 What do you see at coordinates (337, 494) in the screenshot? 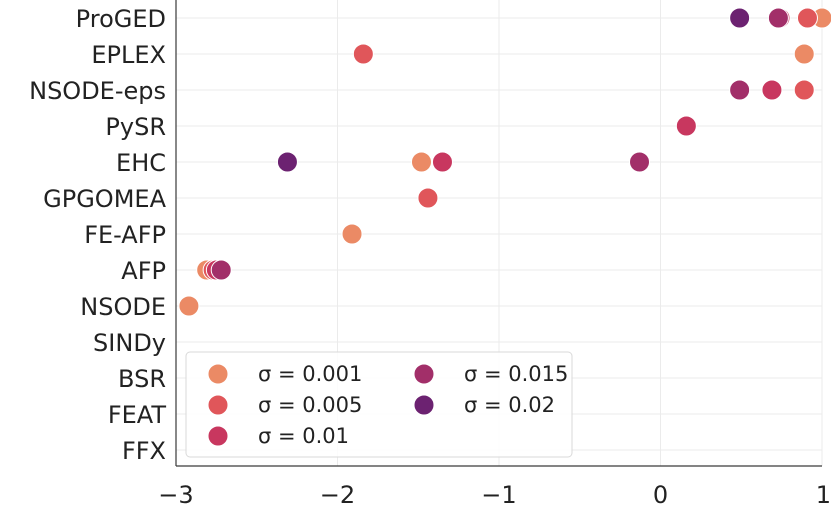
I see `x-tick-label: −2` at bounding box center [337, 494].